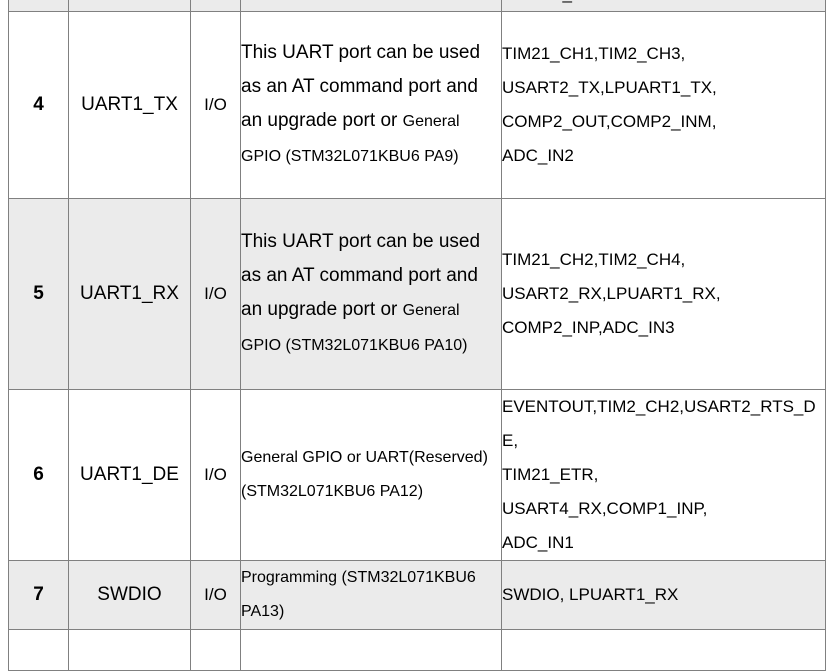 The height and width of the screenshot is (671, 833). I want to click on cell-alternate-functions: SWDIO, LPUART1_RX, so click(663, 595).